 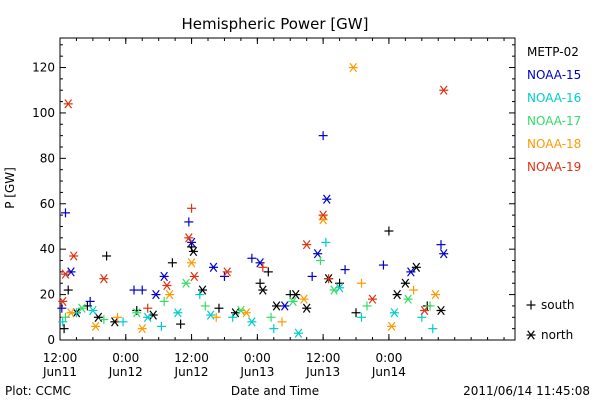 I want to click on x-tick-label-date: Jun12, so click(x=191, y=372).